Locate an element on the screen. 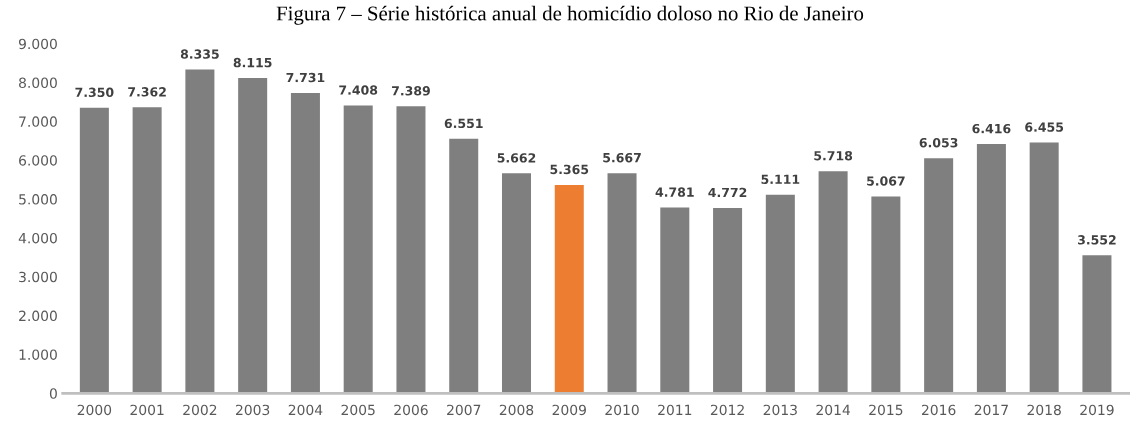  y-tick-label: 5.000 is located at coordinates (38, 199).